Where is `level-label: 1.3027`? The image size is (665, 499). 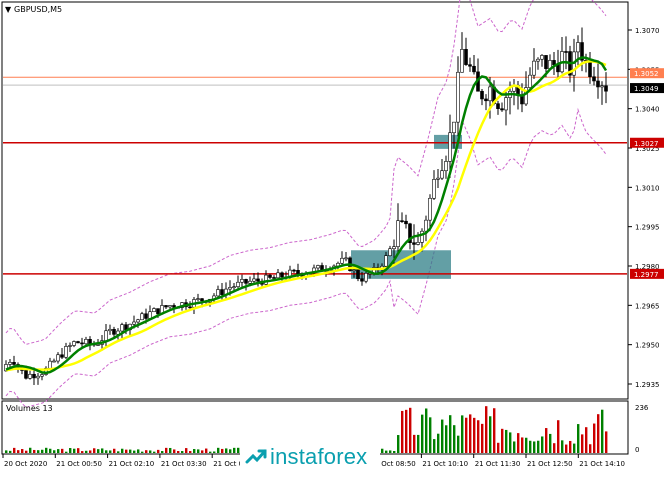 level-label: 1.3027 is located at coordinates (646, 144).